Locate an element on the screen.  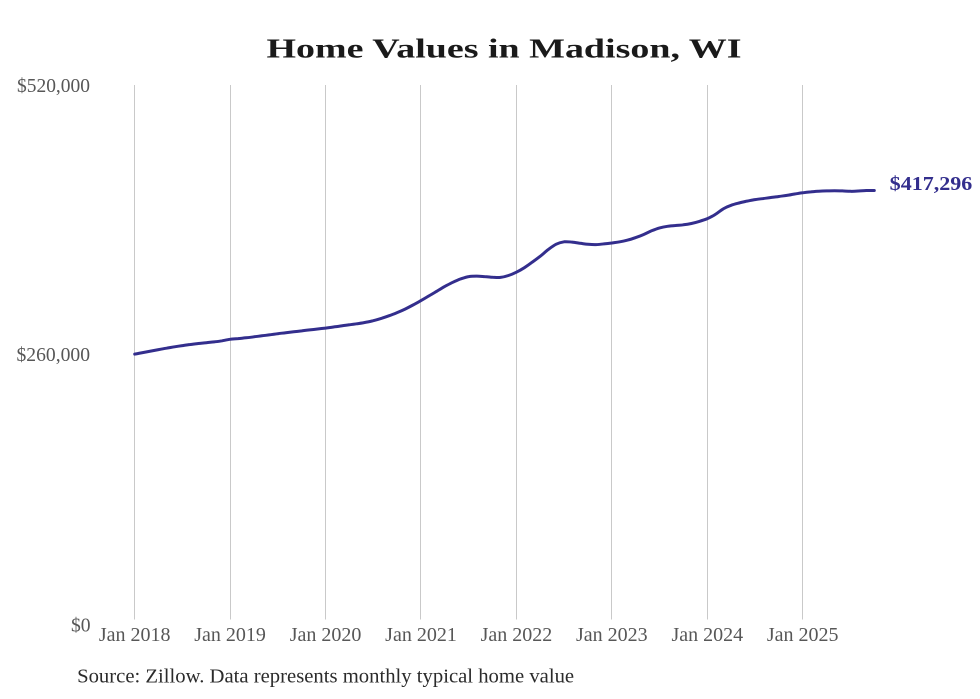
svg-text: Jan 2023 is located at coordinates (612, 635).